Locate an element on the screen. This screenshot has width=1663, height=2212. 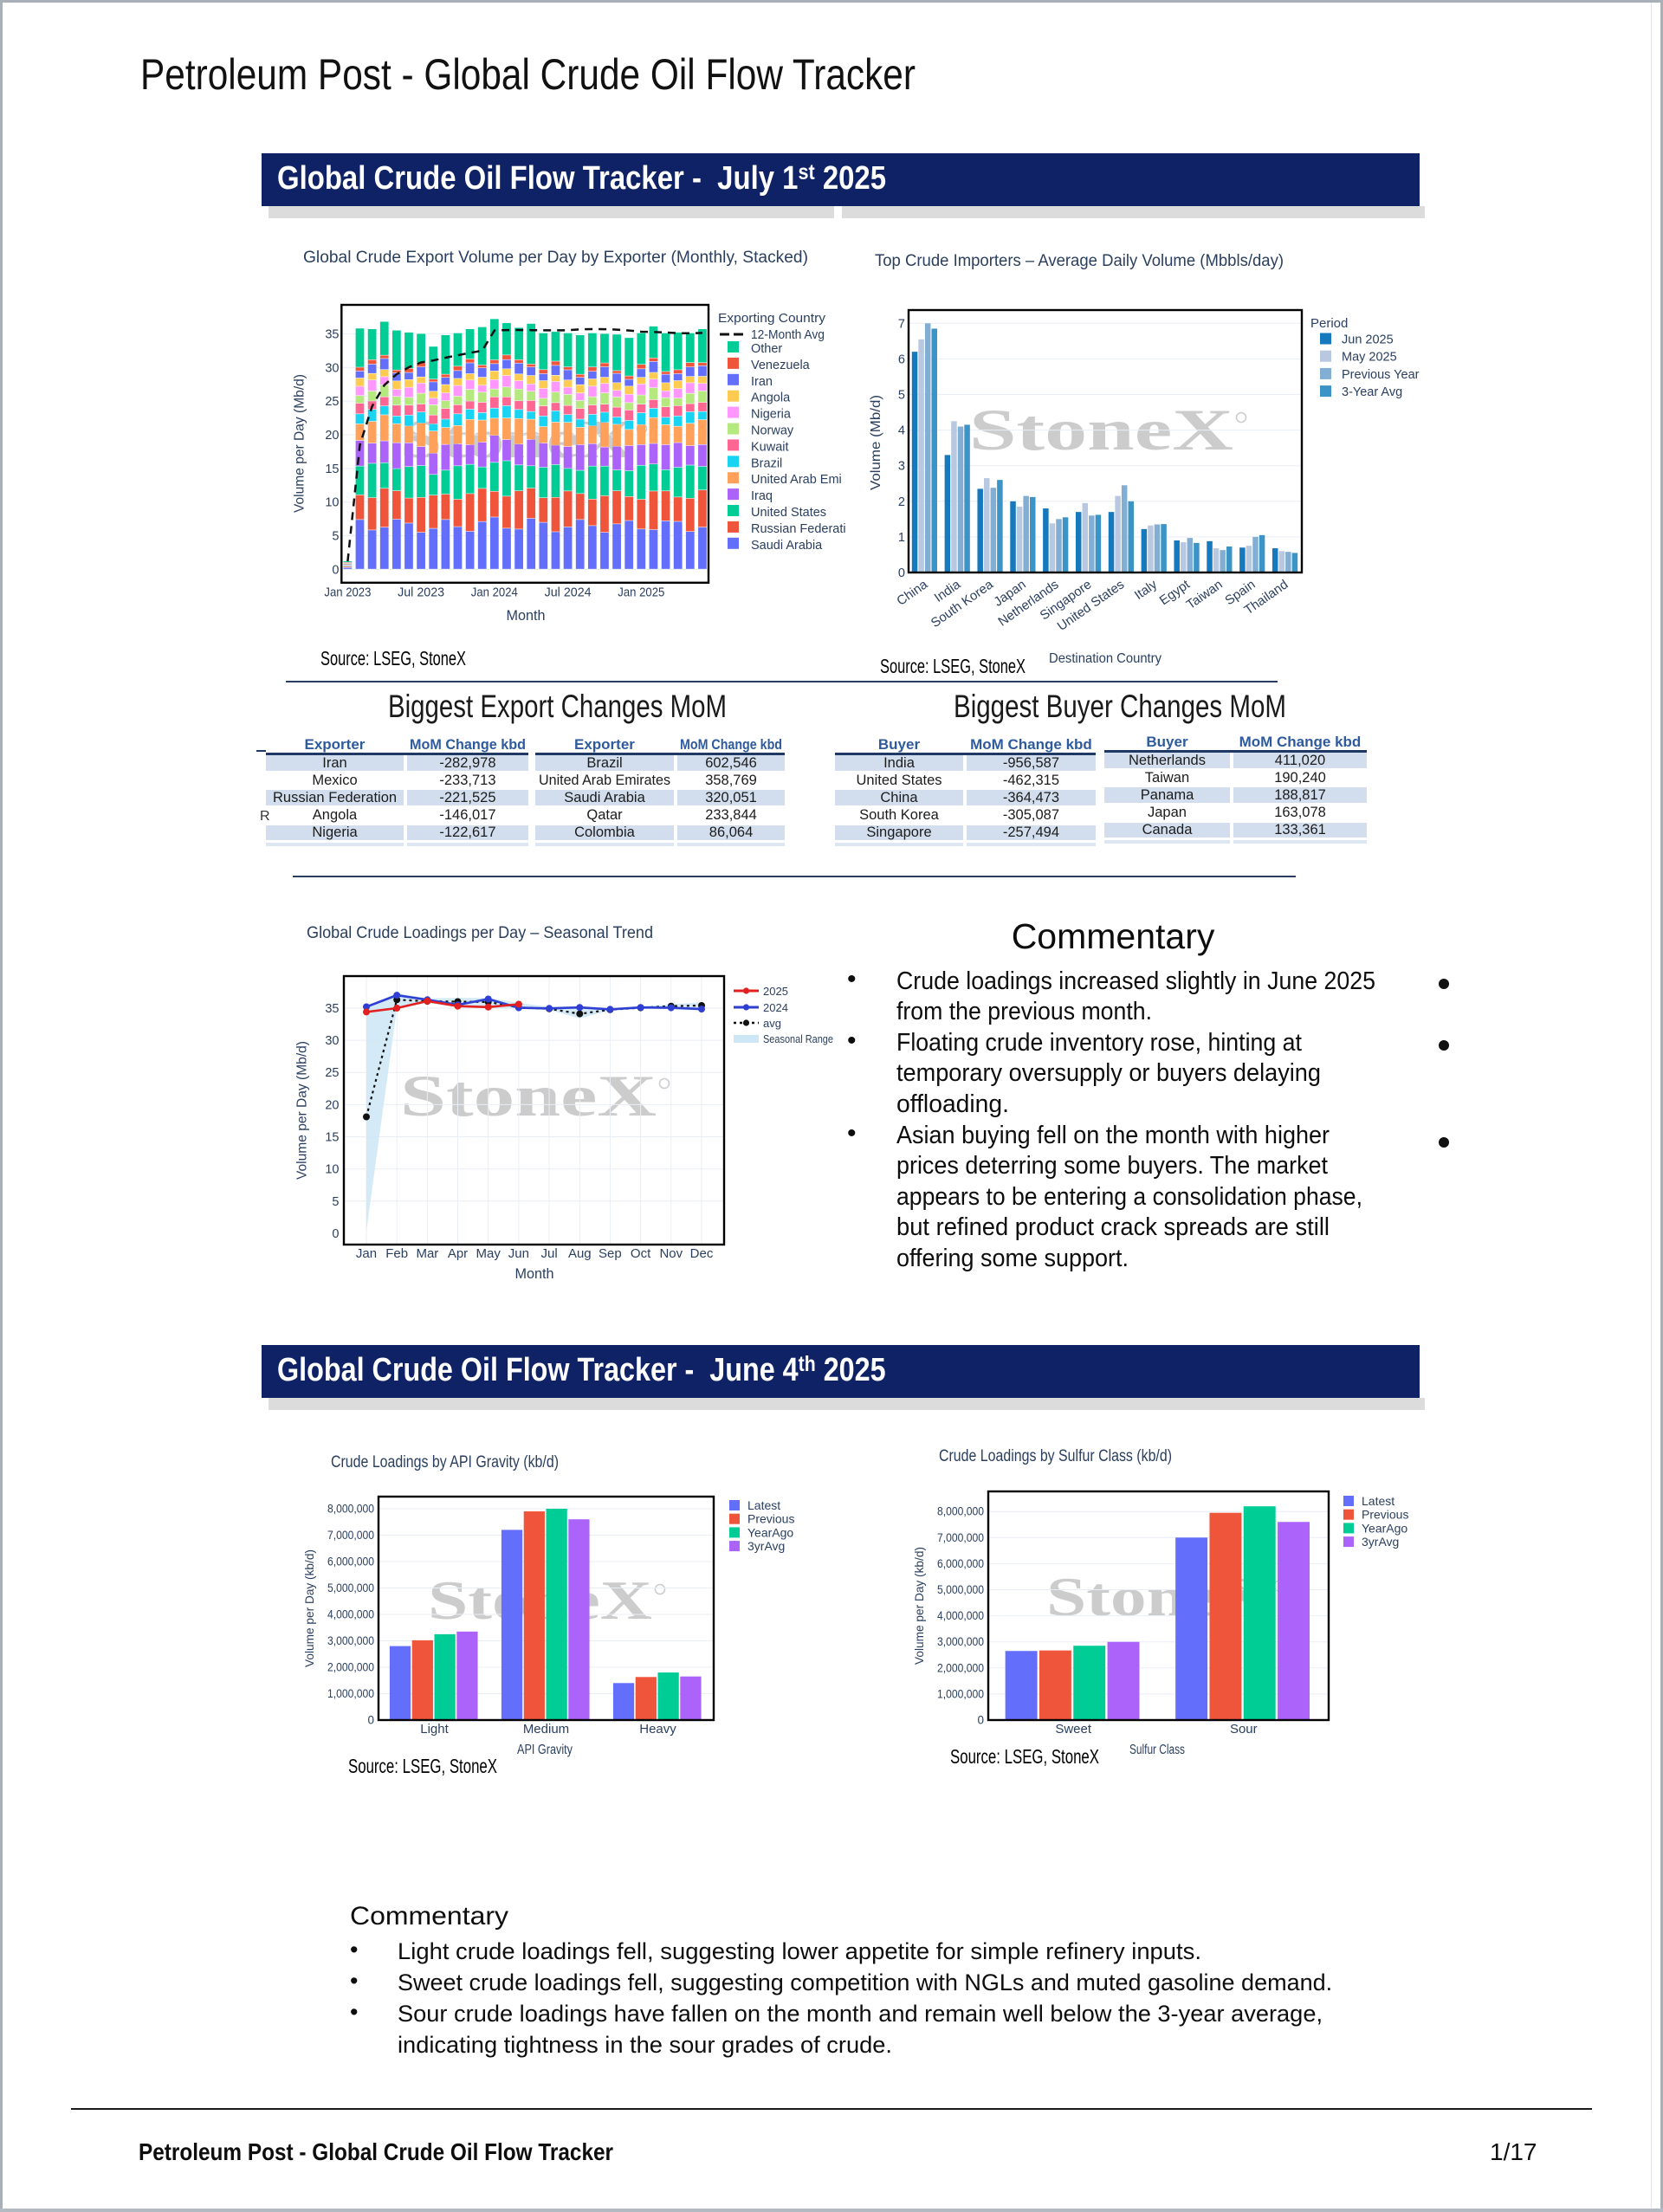
svg-text: Previous is located at coordinates (1385, 1515).